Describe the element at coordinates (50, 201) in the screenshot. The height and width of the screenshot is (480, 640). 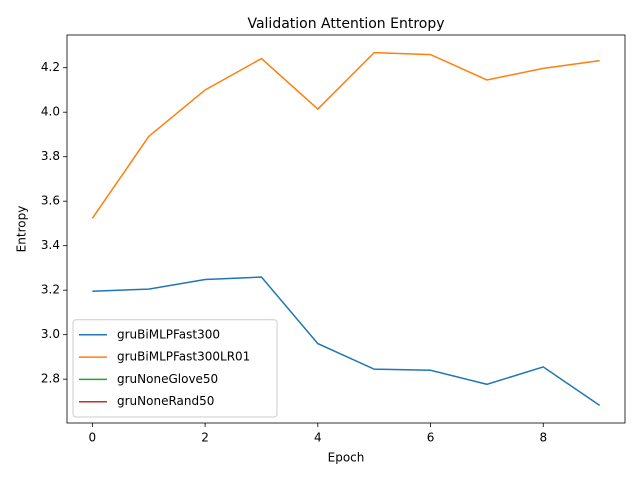
I see `y-tick-label: 3.6` at that location.